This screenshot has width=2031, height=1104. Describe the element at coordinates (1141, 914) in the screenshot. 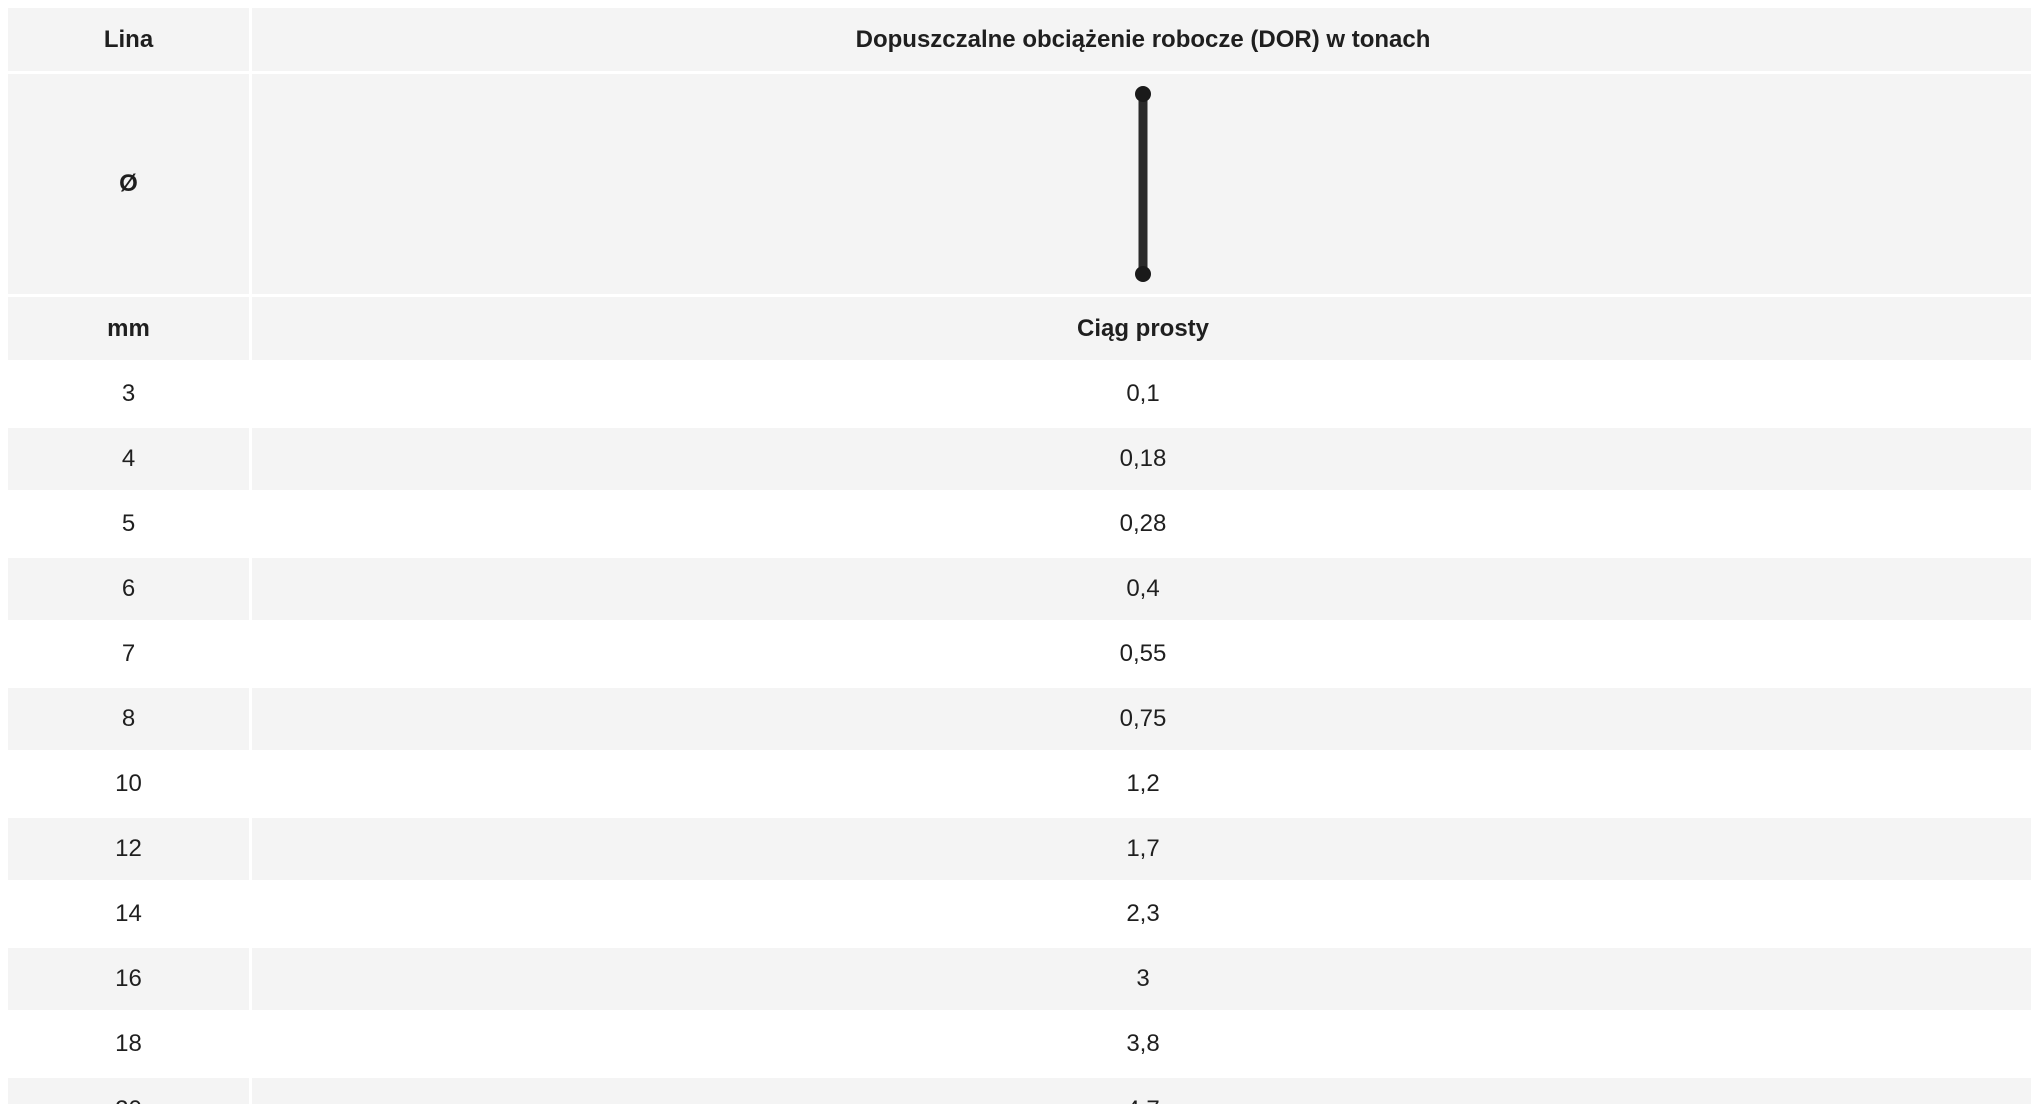

I see `table-row-wll: 2,3` at that location.